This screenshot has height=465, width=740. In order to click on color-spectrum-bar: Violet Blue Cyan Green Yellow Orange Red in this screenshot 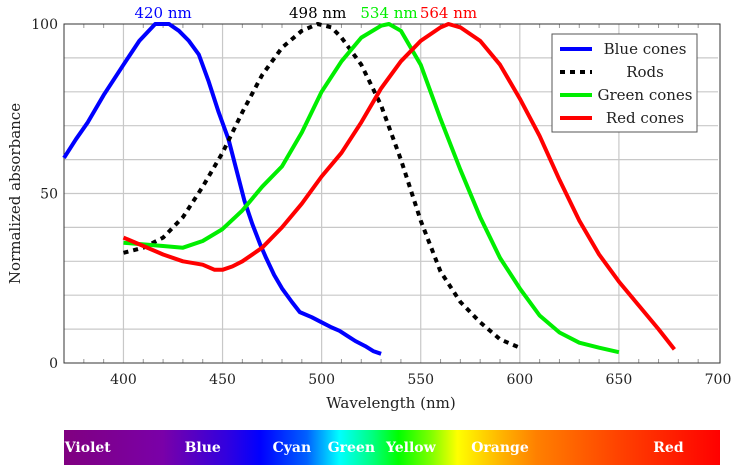, I will do `click(392, 447)`.